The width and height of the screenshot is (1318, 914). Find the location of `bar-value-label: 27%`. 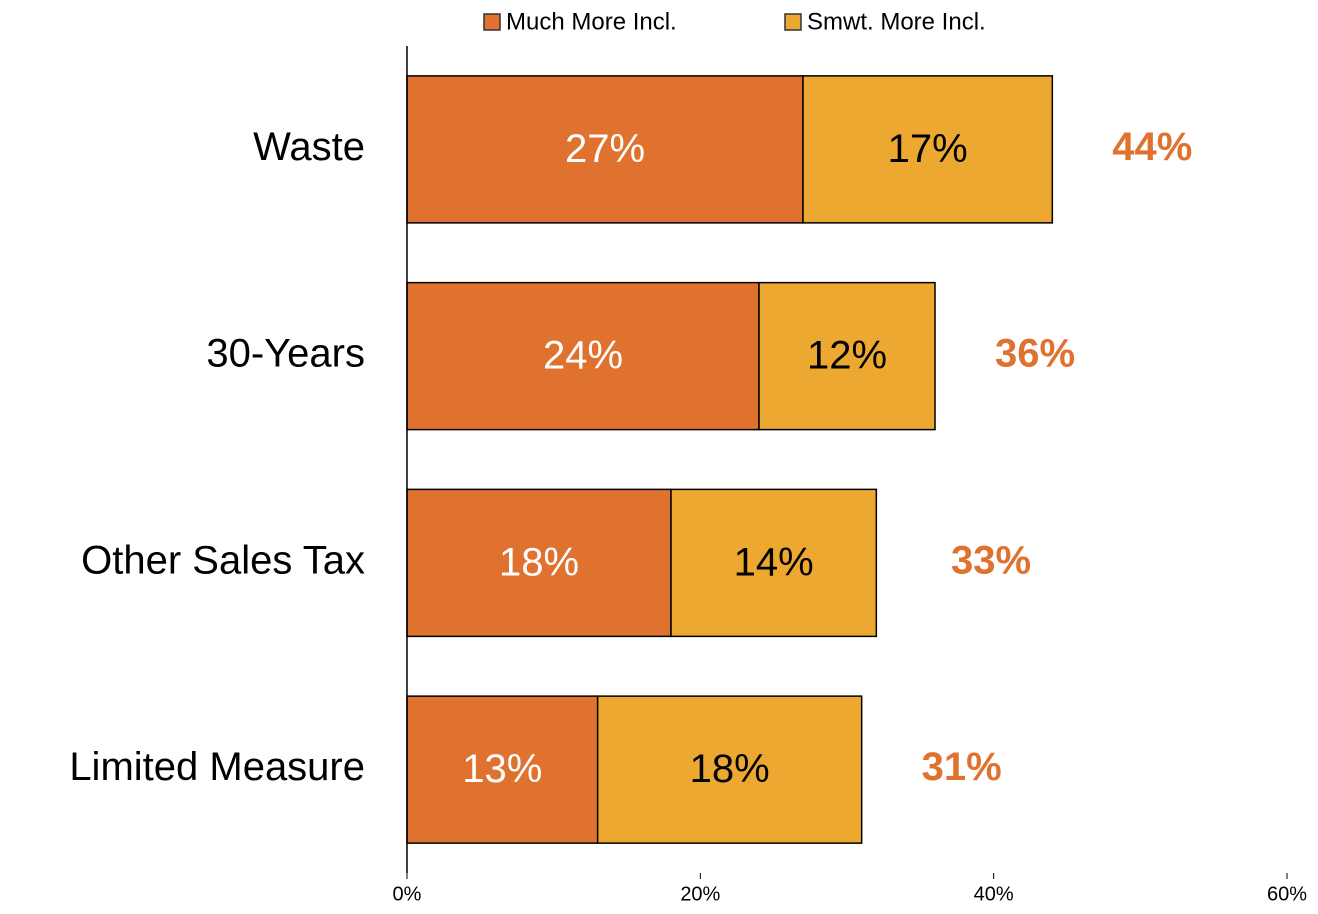

bar-value-label: 27% is located at coordinates (605, 149).